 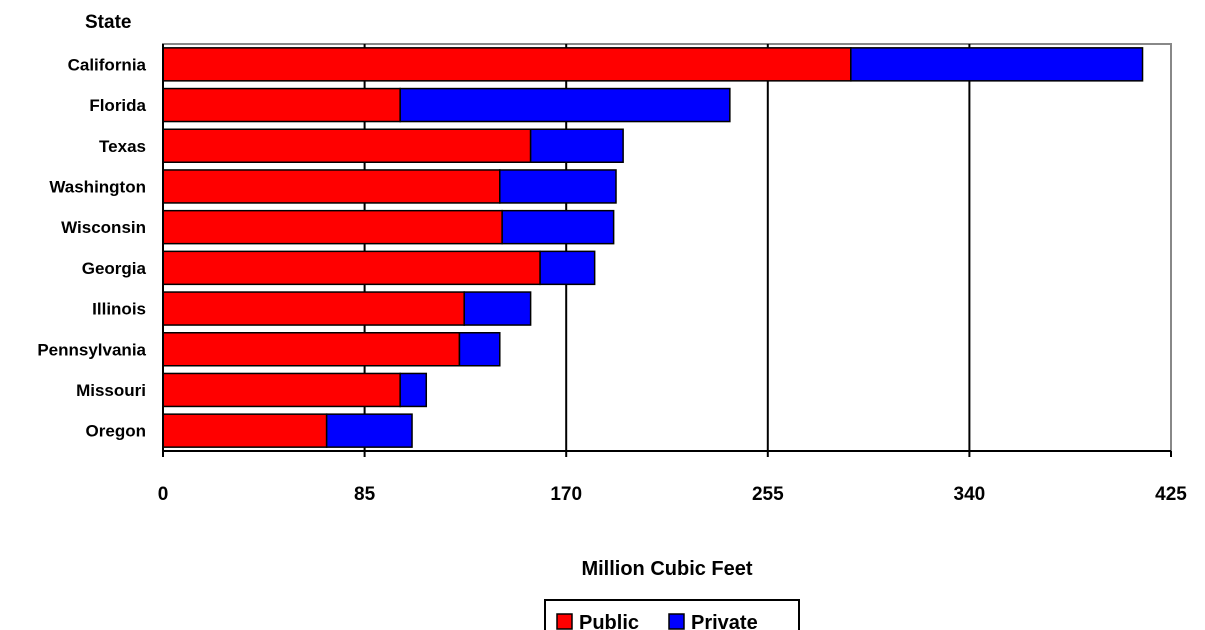 What do you see at coordinates (97, 186) in the screenshot?
I see `y-tick-label: Washington` at bounding box center [97, 186].